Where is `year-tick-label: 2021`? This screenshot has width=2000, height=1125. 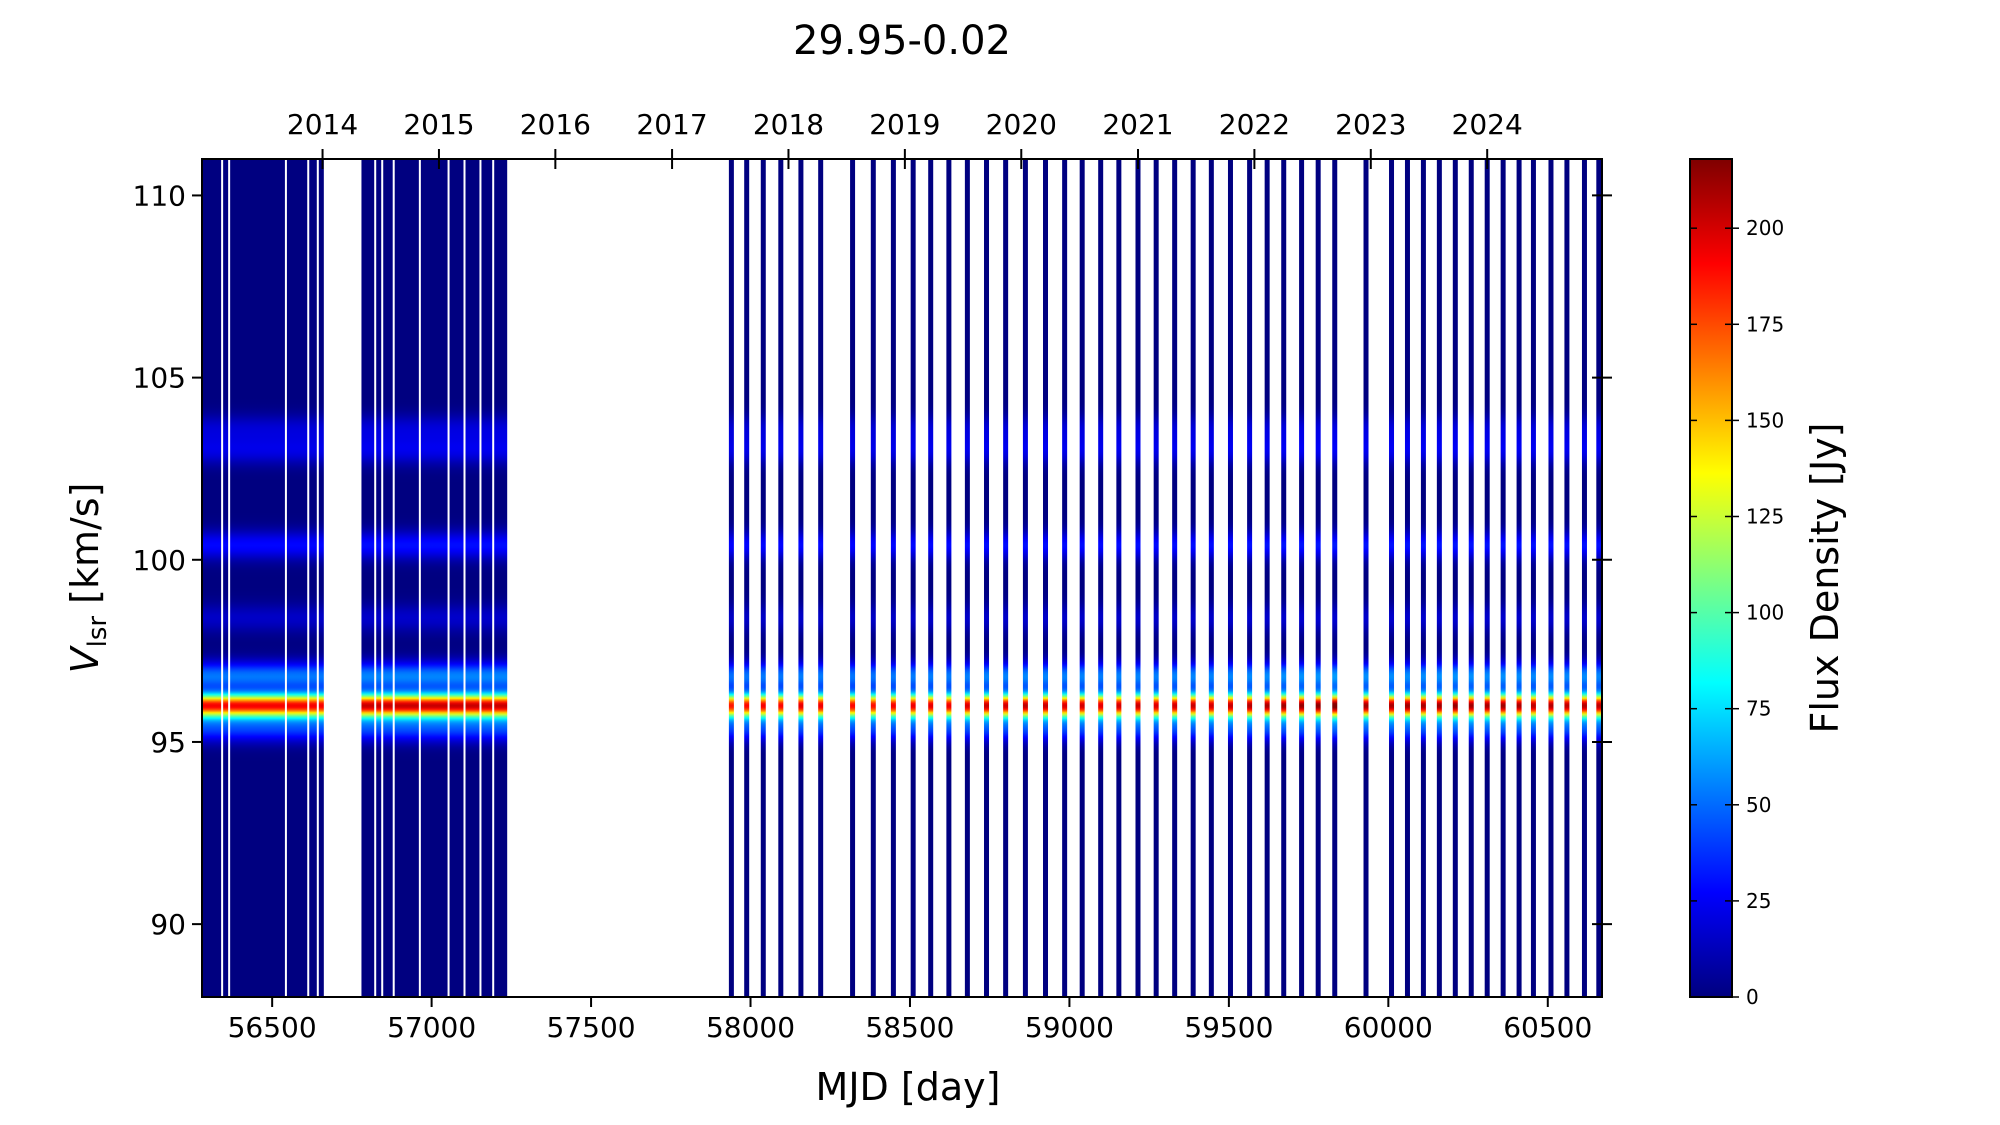
year-tick-label: 2021 is located at coordinates (1137, 124).